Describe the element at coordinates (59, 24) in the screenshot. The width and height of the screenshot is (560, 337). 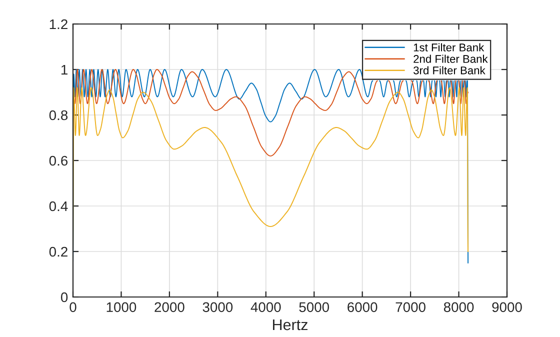
I see `y-tick-label: 1.2` at that location.